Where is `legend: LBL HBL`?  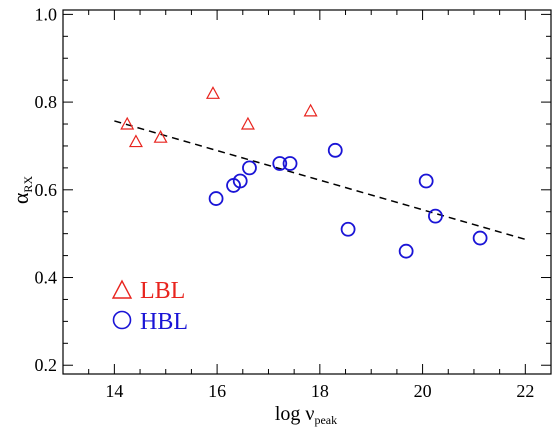 legend: LBL HBL is located at coordinates (149, 306).